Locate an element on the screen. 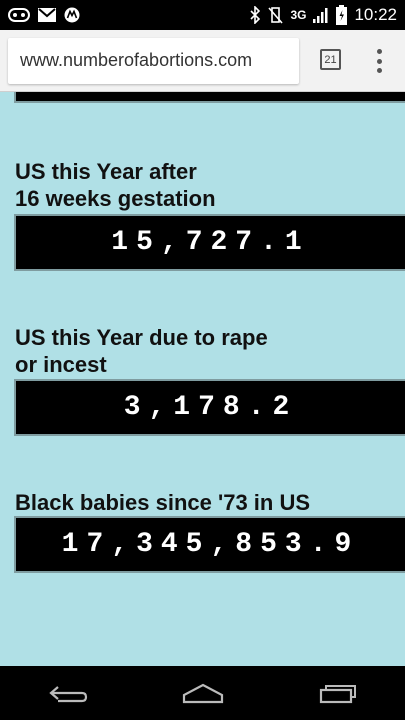 The image size is (405, 720). recent-apps-icon is located at coordinates (338, 693).